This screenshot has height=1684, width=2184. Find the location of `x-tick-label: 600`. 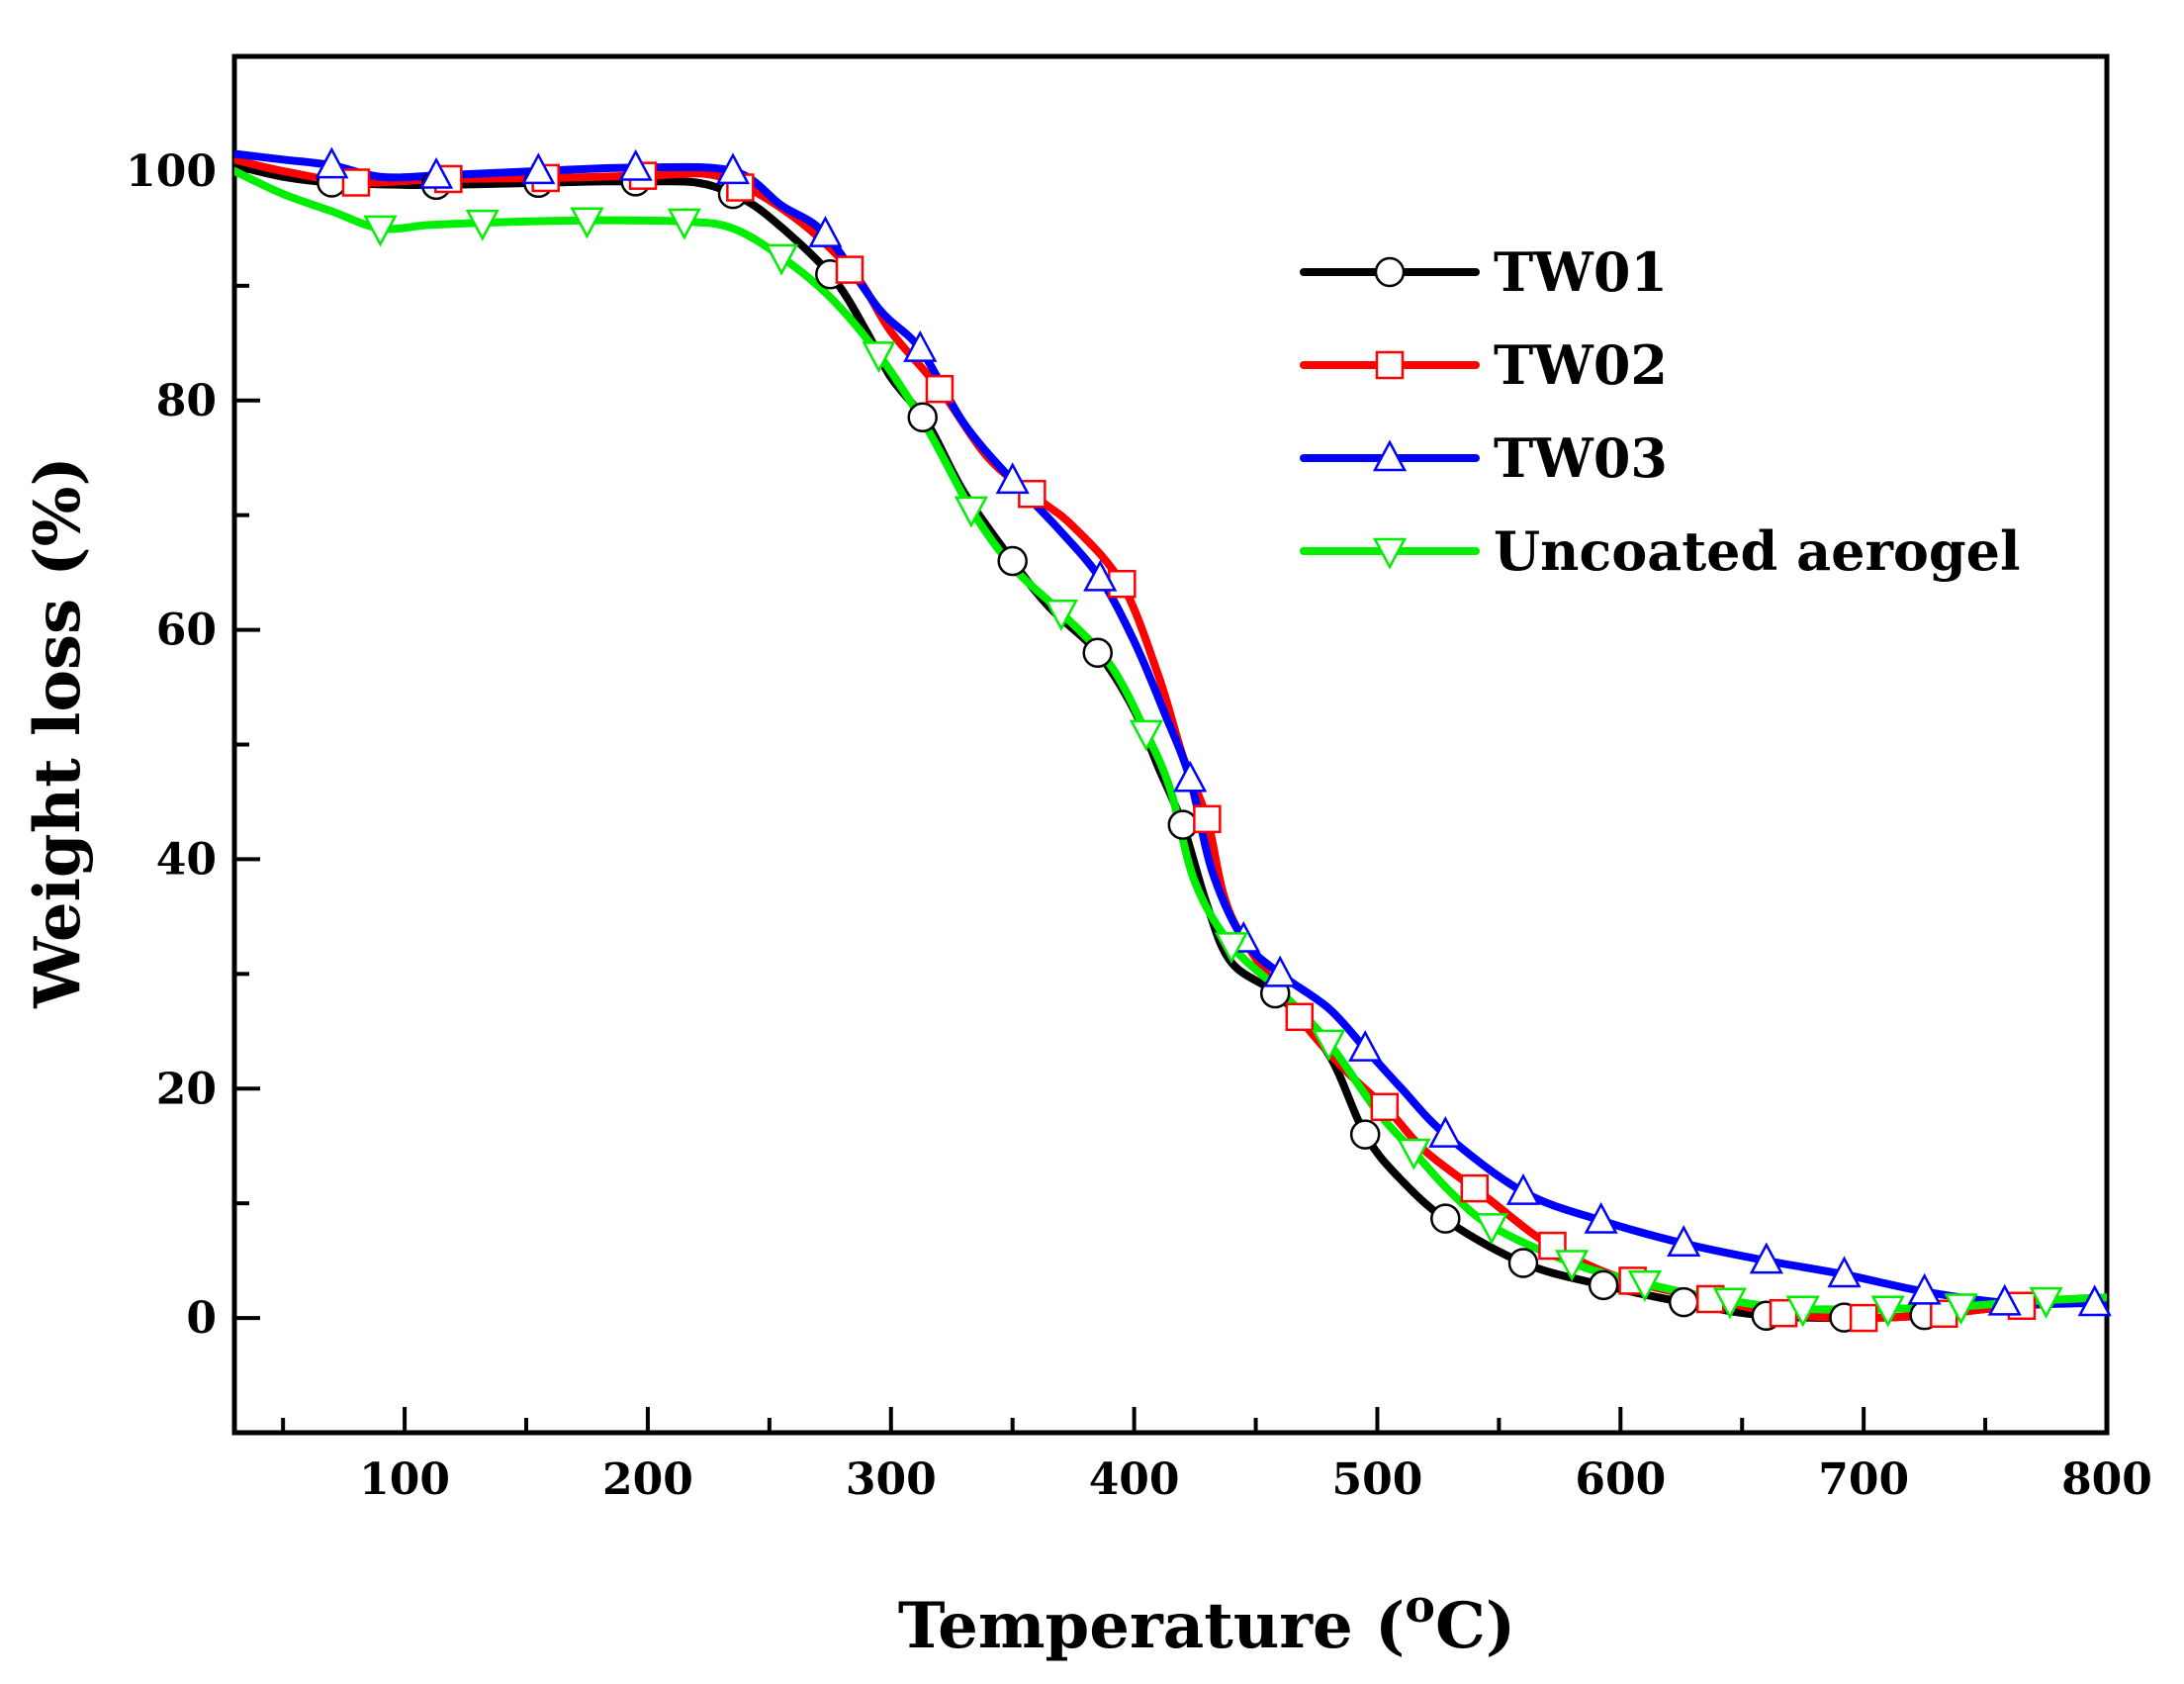

x-tick-label: 600 is located at coordinates (1620, 1479).